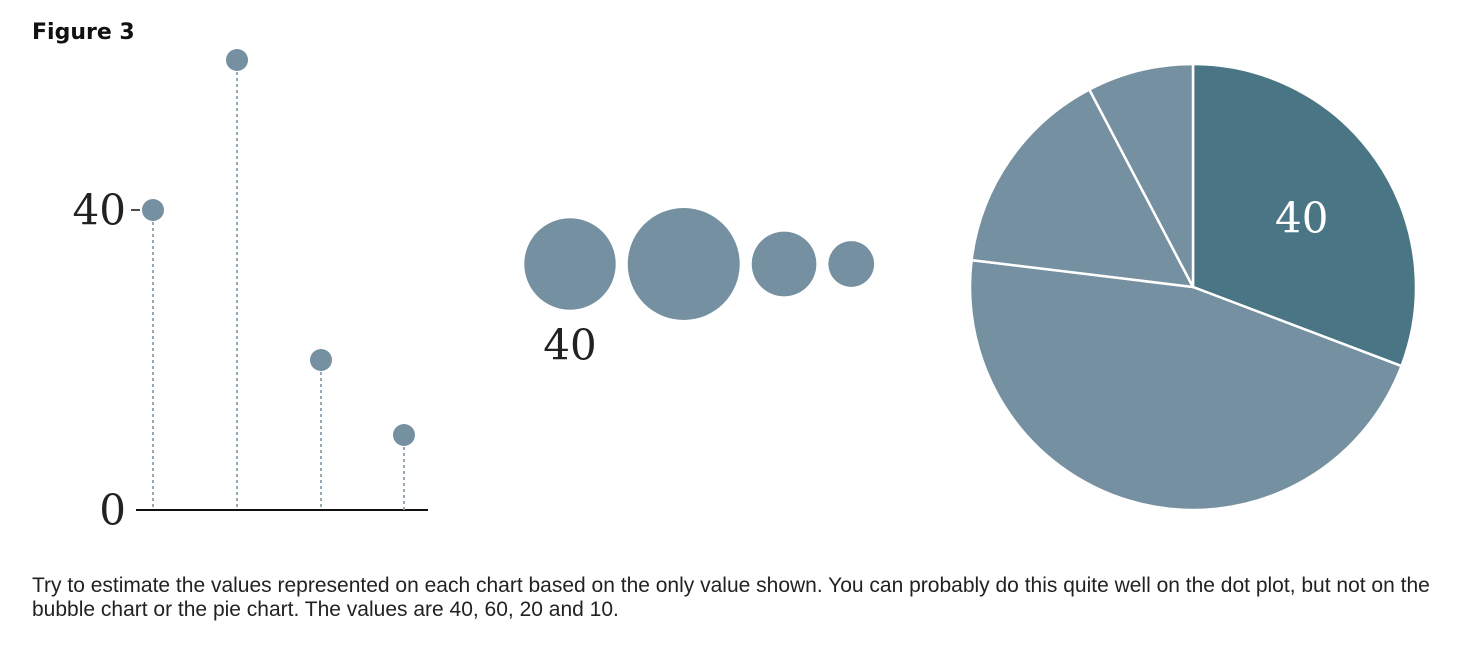 The width and height of the screenshot is (1478, 652). Describe the element at coordinates (112, 510) in the screenshot. I see `y-tick-label: 0` at that location.